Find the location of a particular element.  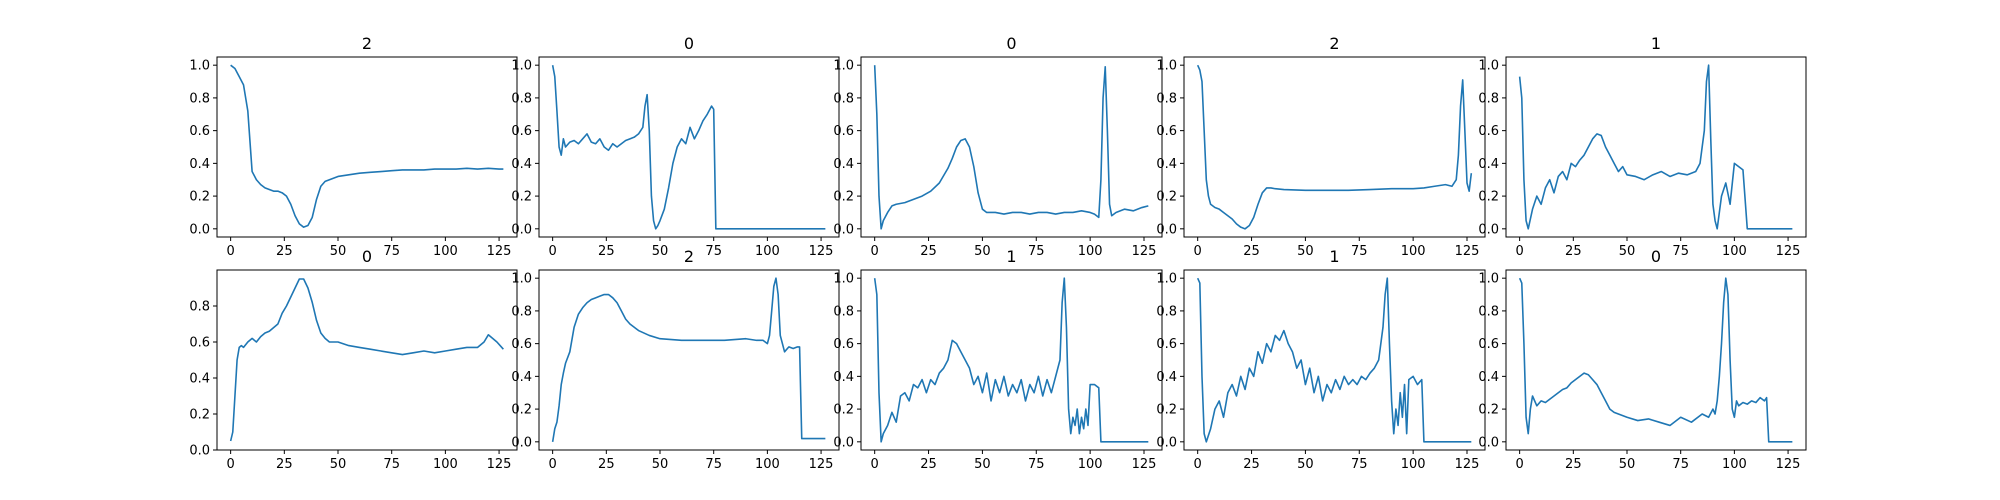

subplot-9: 0 0 25 50 75 100 125 0.0 0.2 0.4 0.6 0.8 1.0 is located at coordinates (1642, 359).